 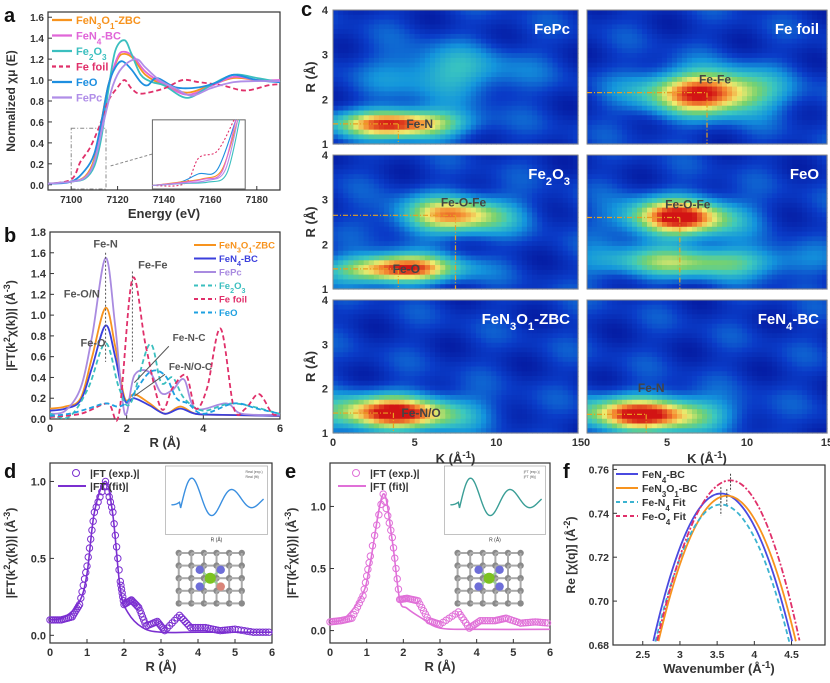 What do you see at coordinates (37, 165) in the screenshot?
I see `y-tick-label: 0.2` at bounding box center [37, 165].